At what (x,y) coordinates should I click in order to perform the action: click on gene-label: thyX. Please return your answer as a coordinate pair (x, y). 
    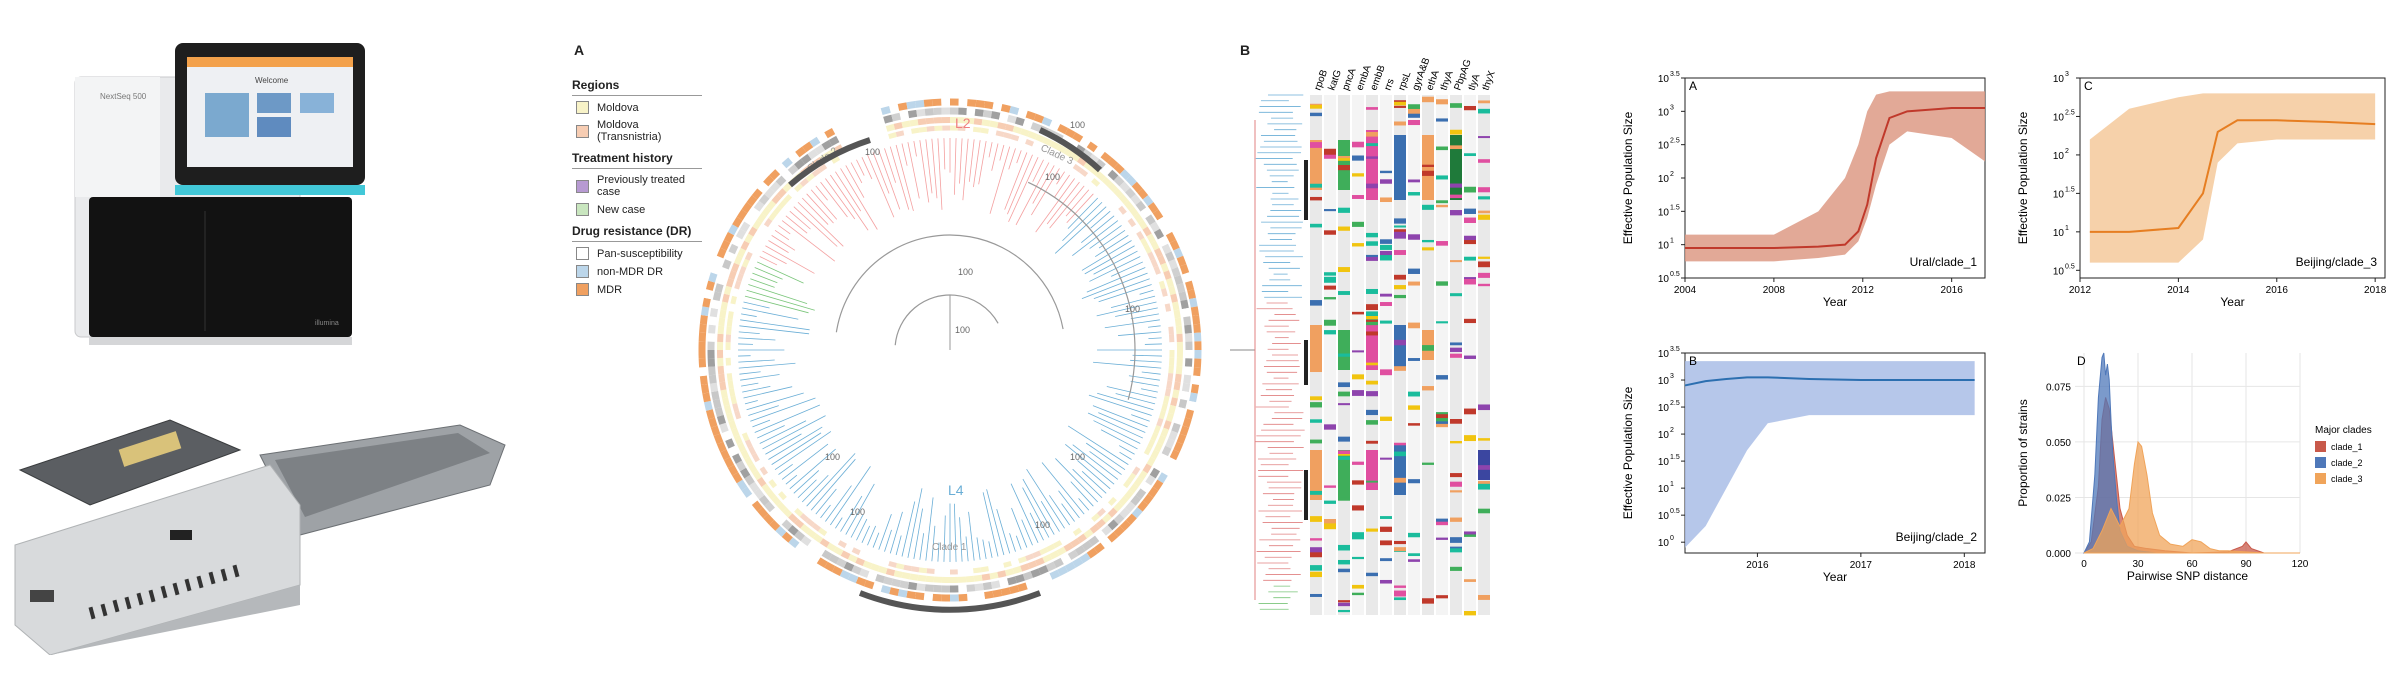
    Looking at the image, I should click on (1488, 80).